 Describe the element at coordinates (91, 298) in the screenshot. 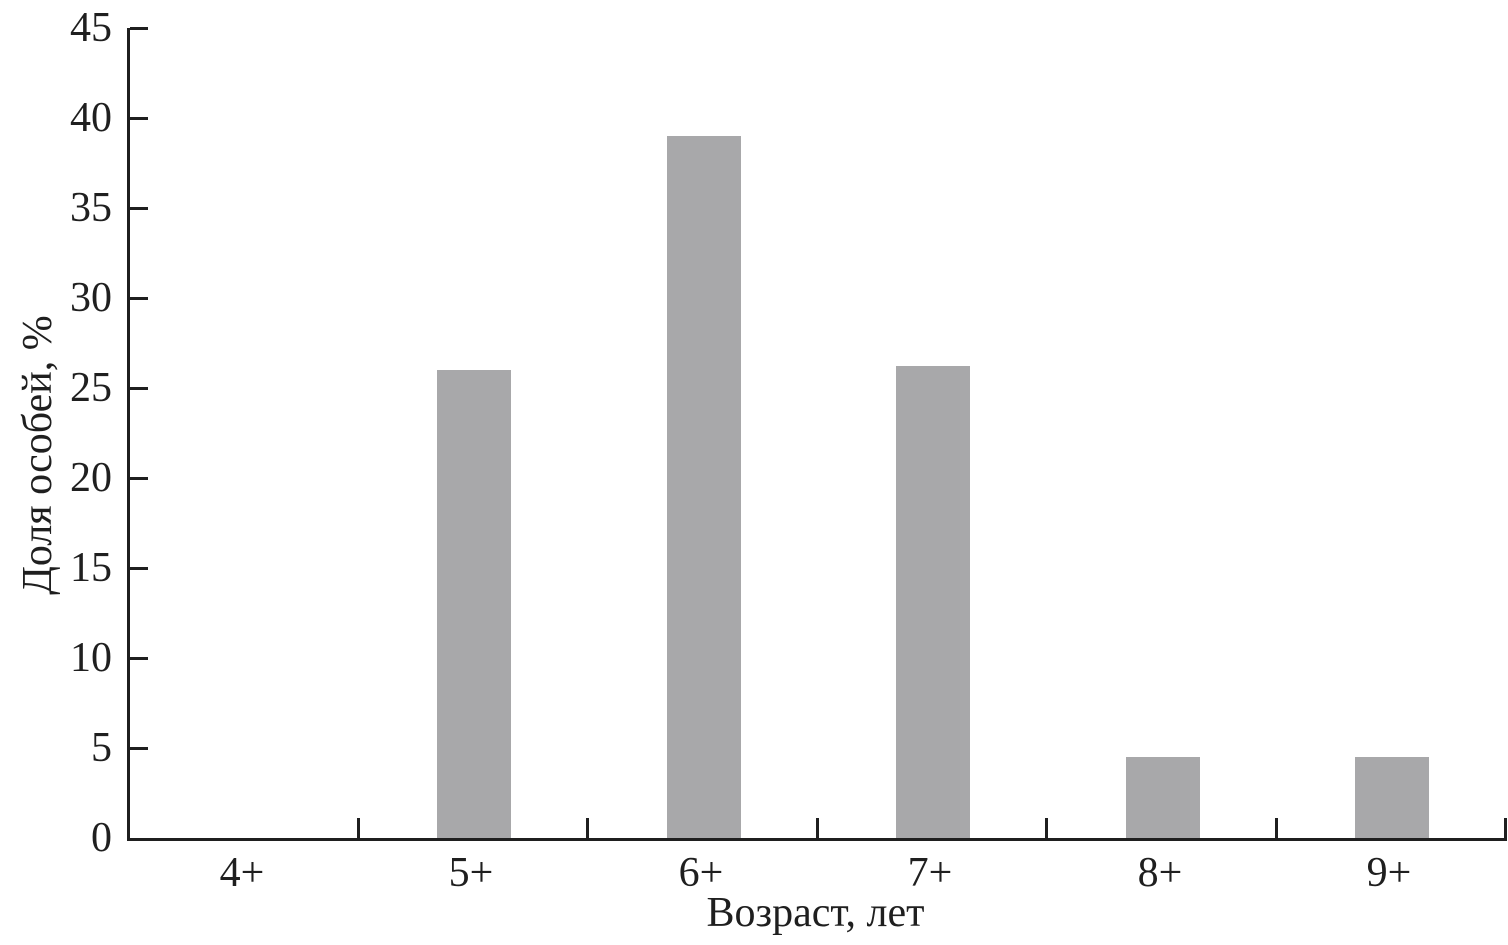

I see `y-tick-label-30: 30` at that location.